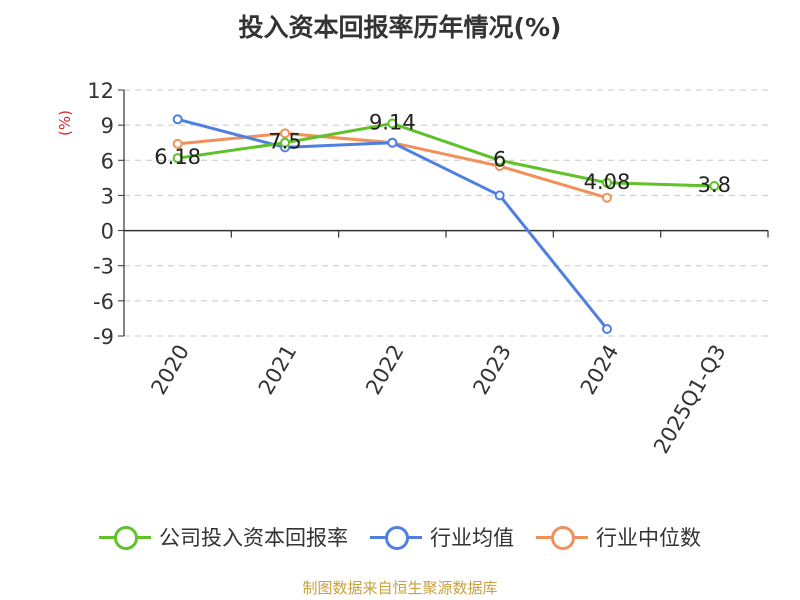 This screenshot has width=800, height=600. I want to click on y-tick-label: 0, so click(107, 232).